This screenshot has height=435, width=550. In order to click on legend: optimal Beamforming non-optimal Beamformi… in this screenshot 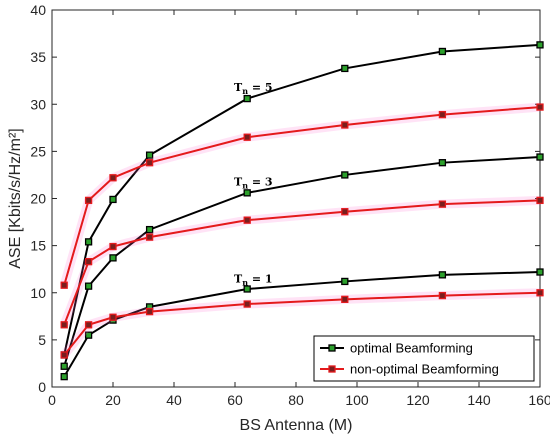, I will do `click(424, 358)`.